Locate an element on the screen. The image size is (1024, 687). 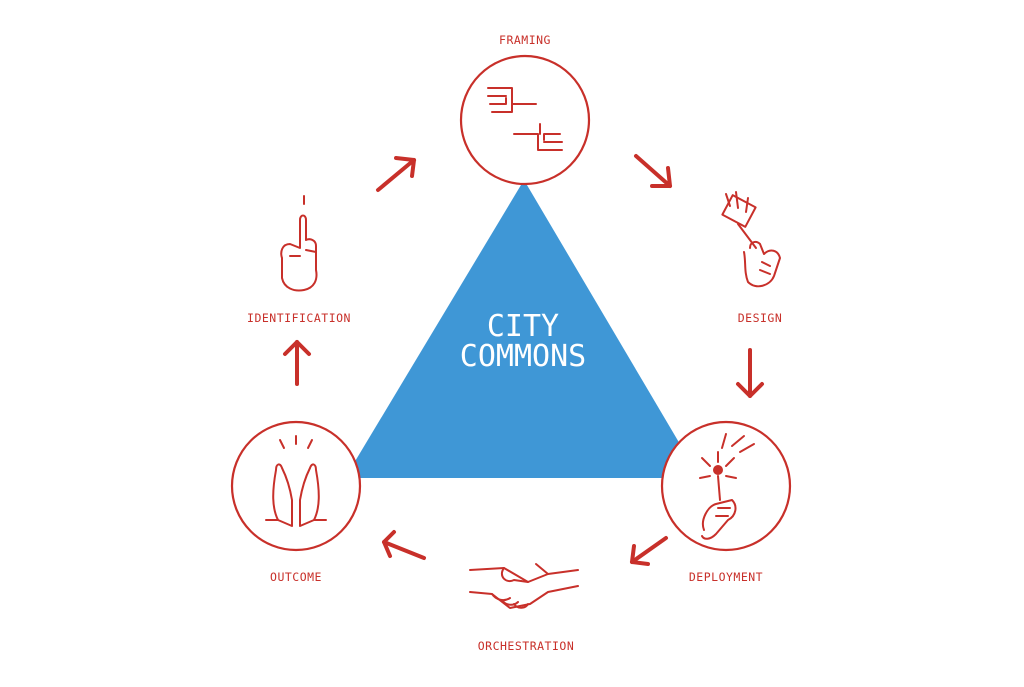
framing-circle is located at coordinates (525, 120).